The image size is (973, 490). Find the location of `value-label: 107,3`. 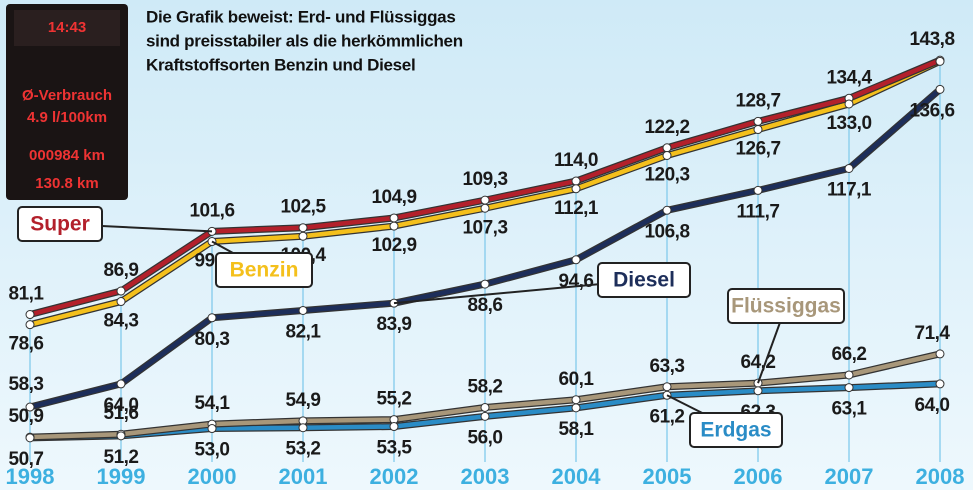

value-label: 107,3 is located at coordinates (484, 227).